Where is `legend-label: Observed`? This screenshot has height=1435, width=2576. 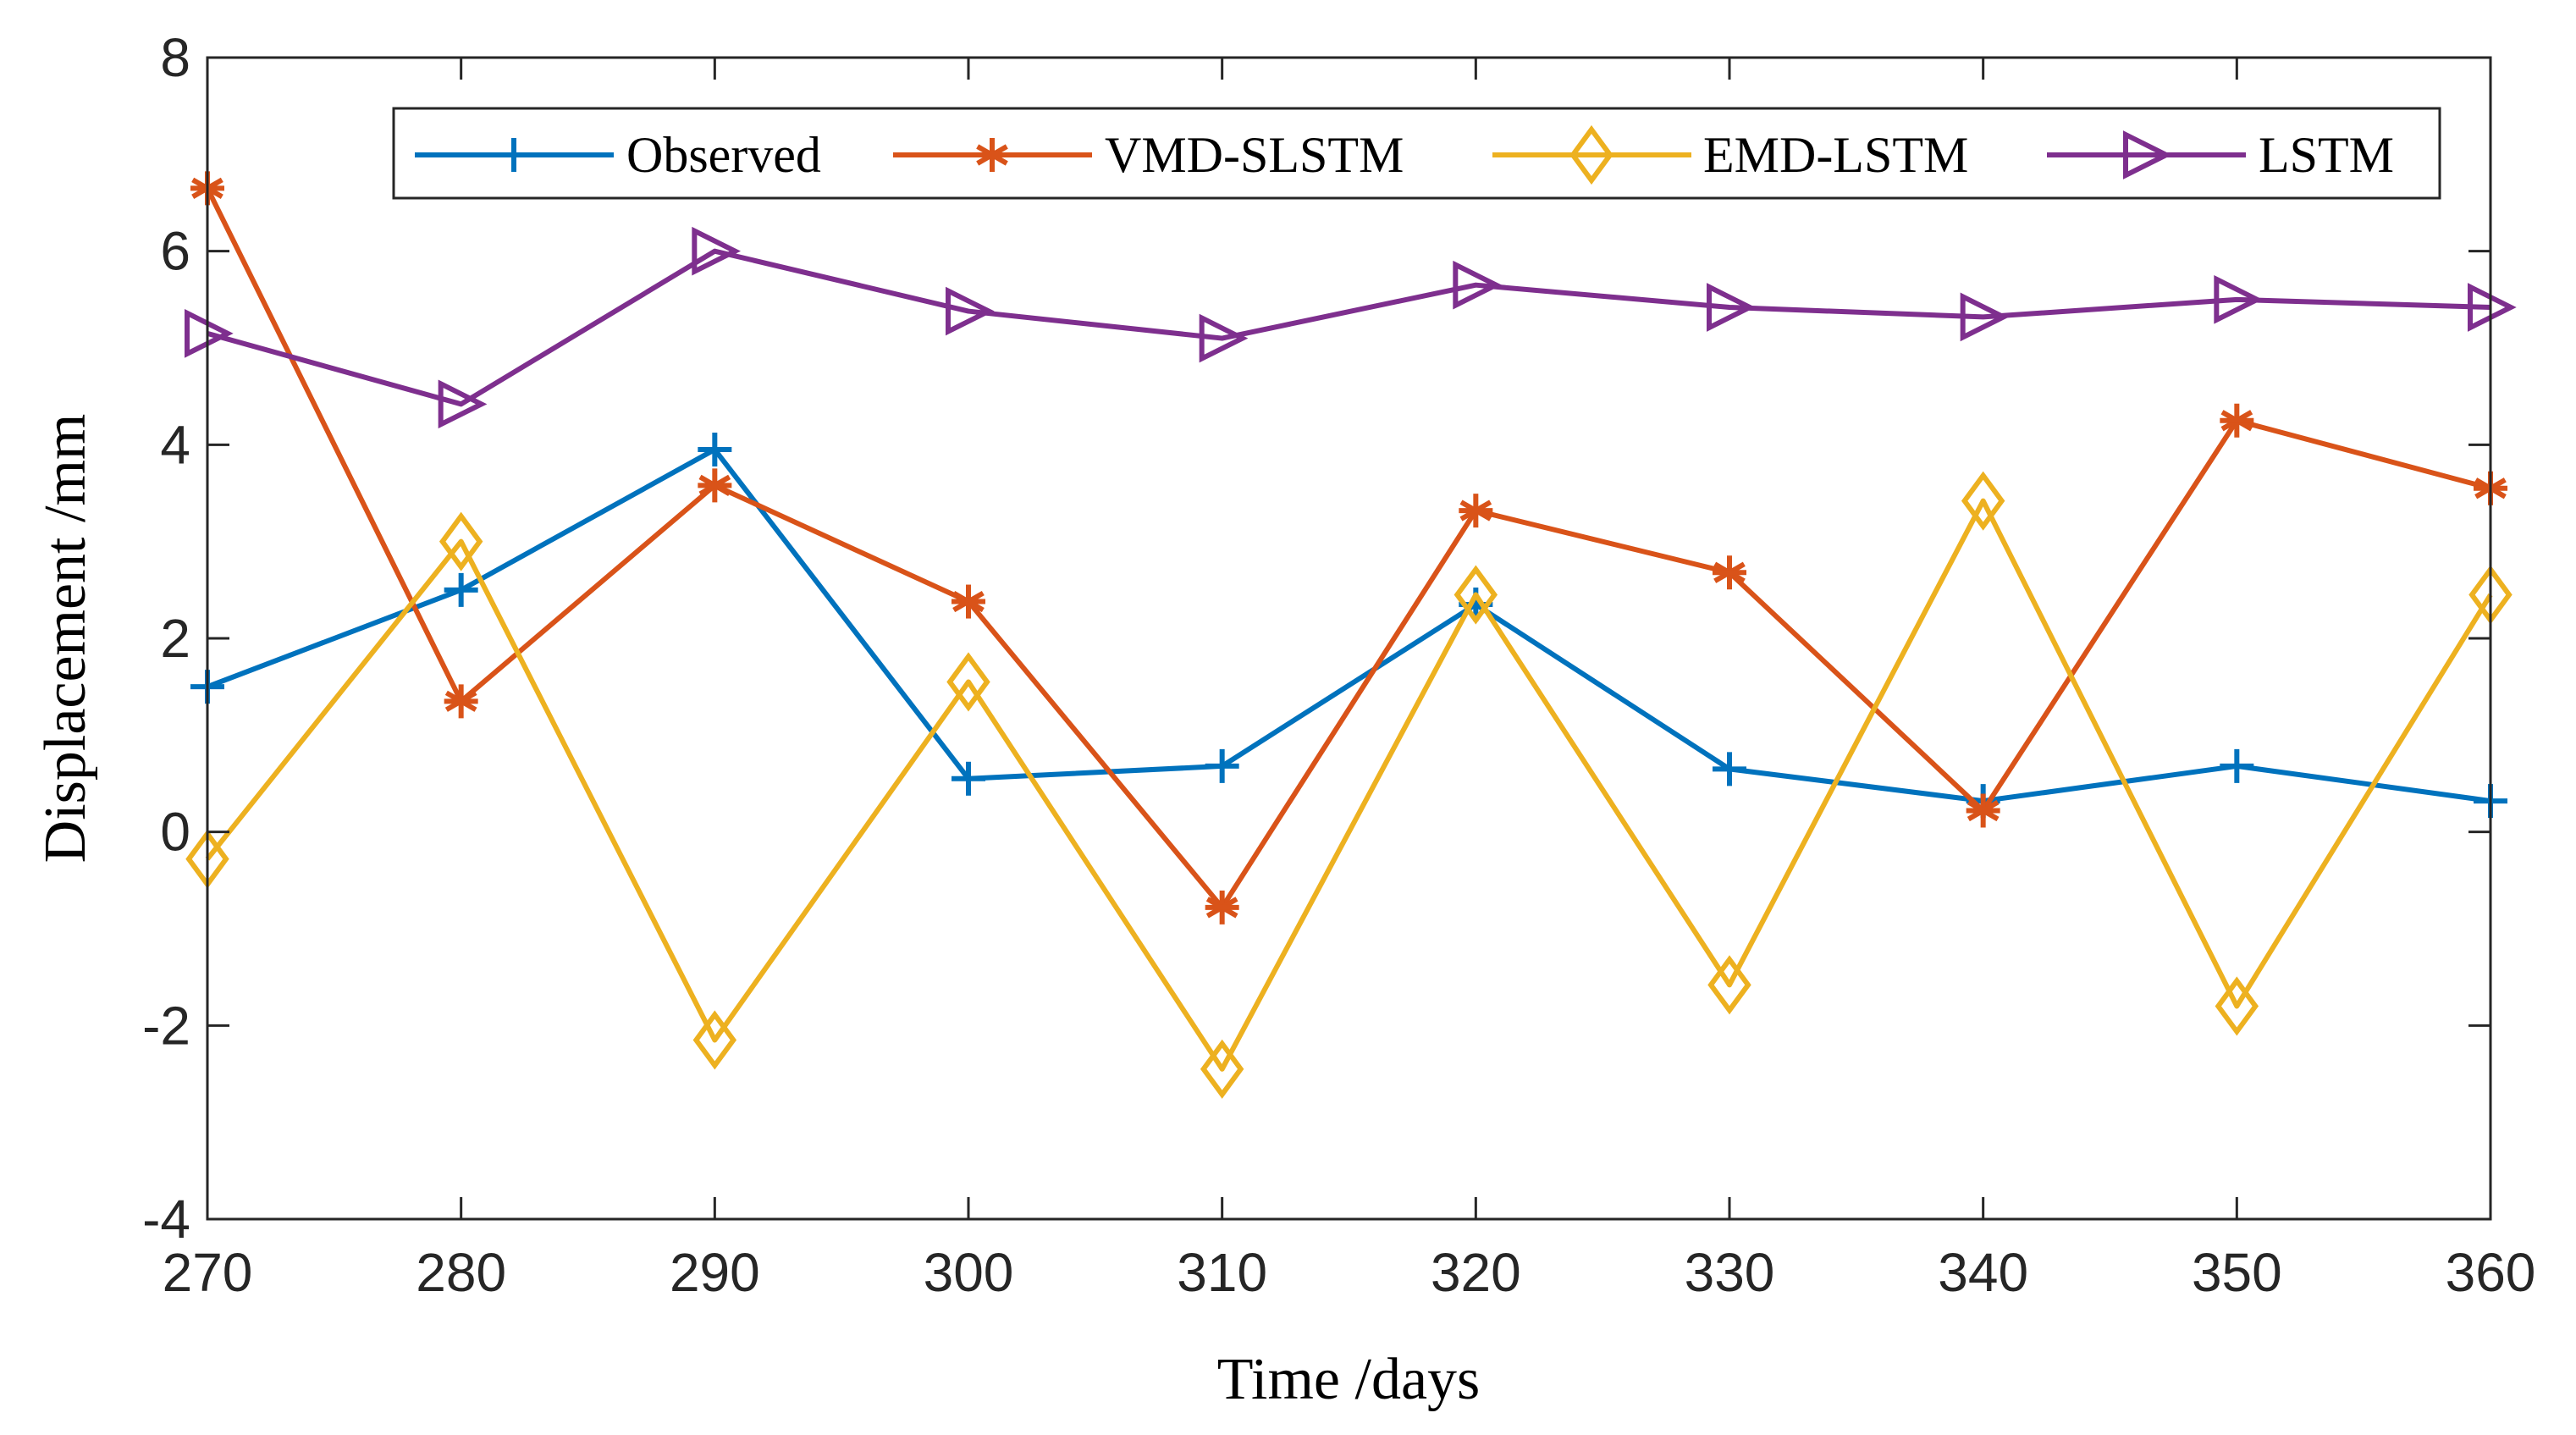
legend-label: Observed is located at coordinates (724, 155).